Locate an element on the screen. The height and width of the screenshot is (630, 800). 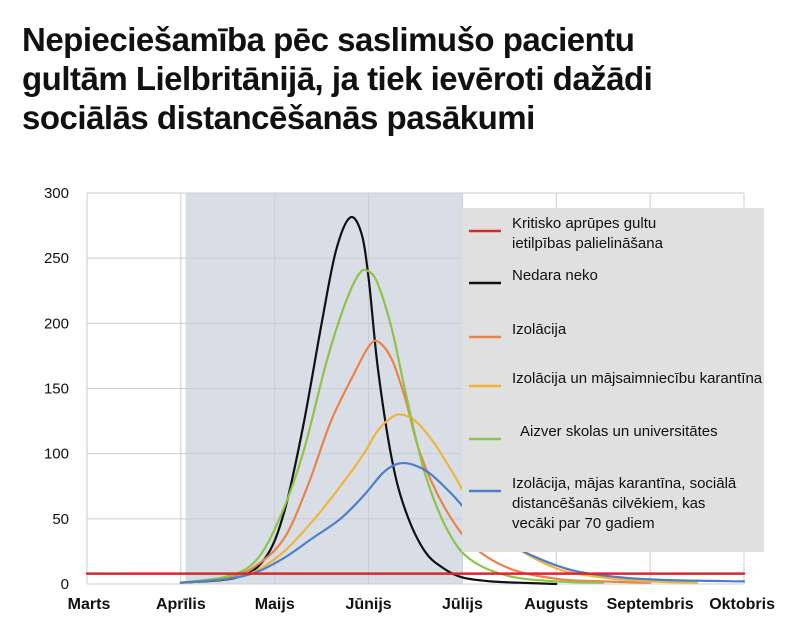
legend-label-2: Izolācija is located at coordinates (539, 329).